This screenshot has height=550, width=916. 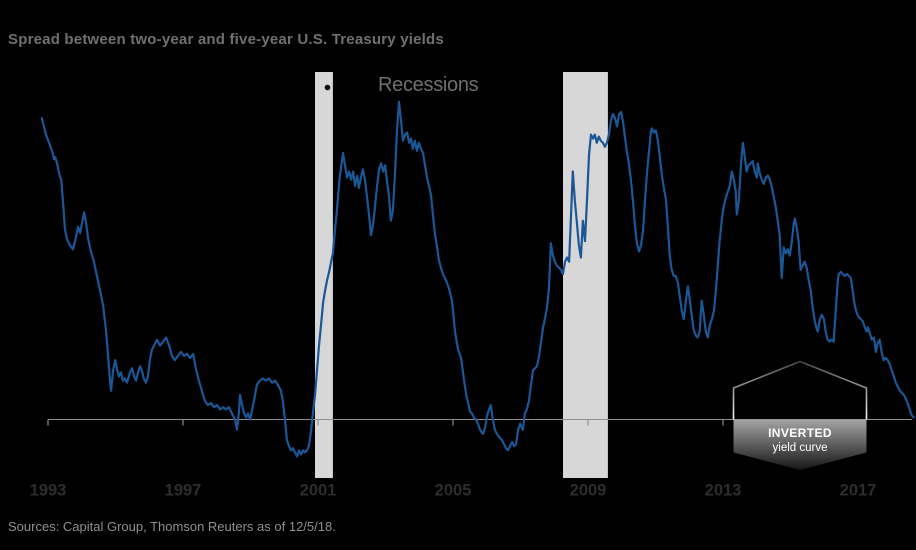 What do you see at coordinates (471, 459) in the screenshot?
I see `x-axis-layer: 1993 1997 2001 2005 2009 2013 2017` at bounding box center [471, 459].